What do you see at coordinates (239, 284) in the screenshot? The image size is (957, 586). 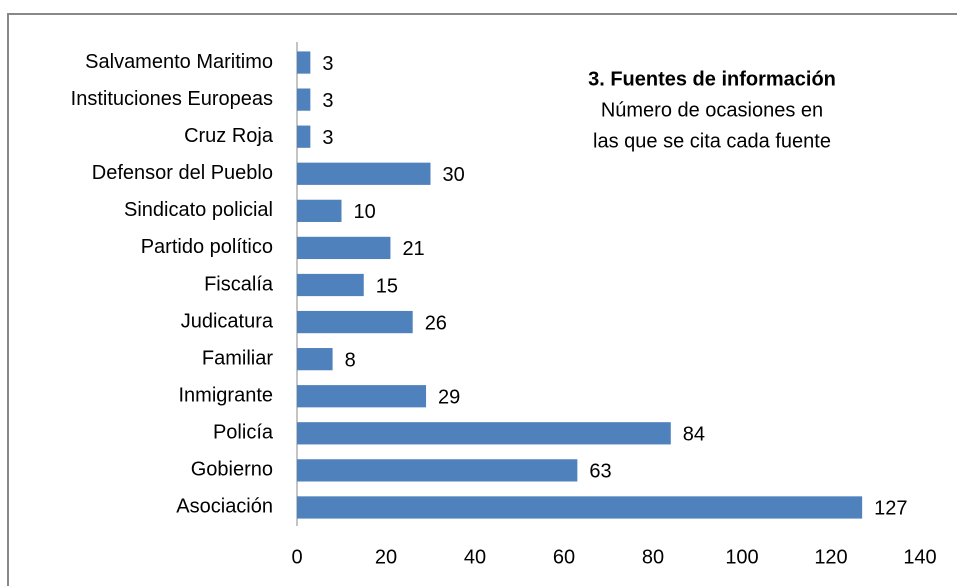 I see `y-tick-label: Fiscalía` at bounding box center [239, 284].